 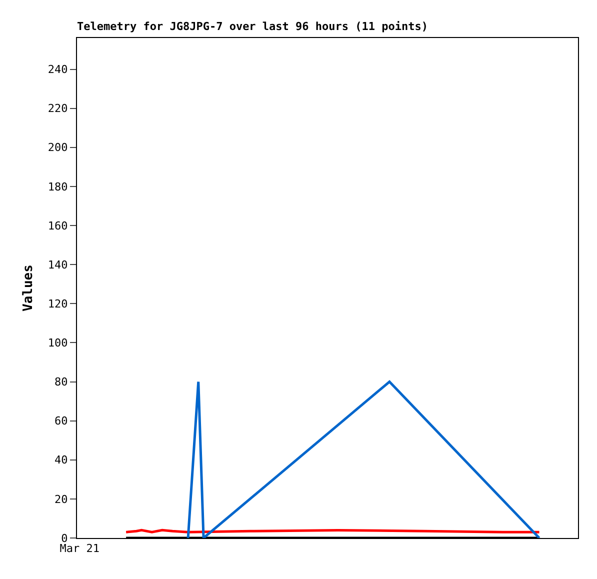 What do you see at coordinates (58, 69) in the screenshot?
I see `y-tick-label: 240` at bounding box center [58, 69].